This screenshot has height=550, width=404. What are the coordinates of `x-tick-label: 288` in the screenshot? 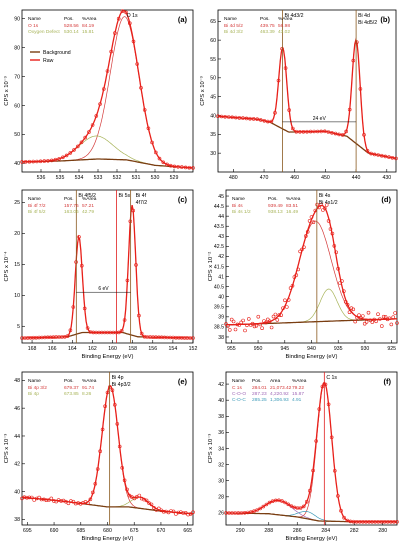 It's located at (268, 531).